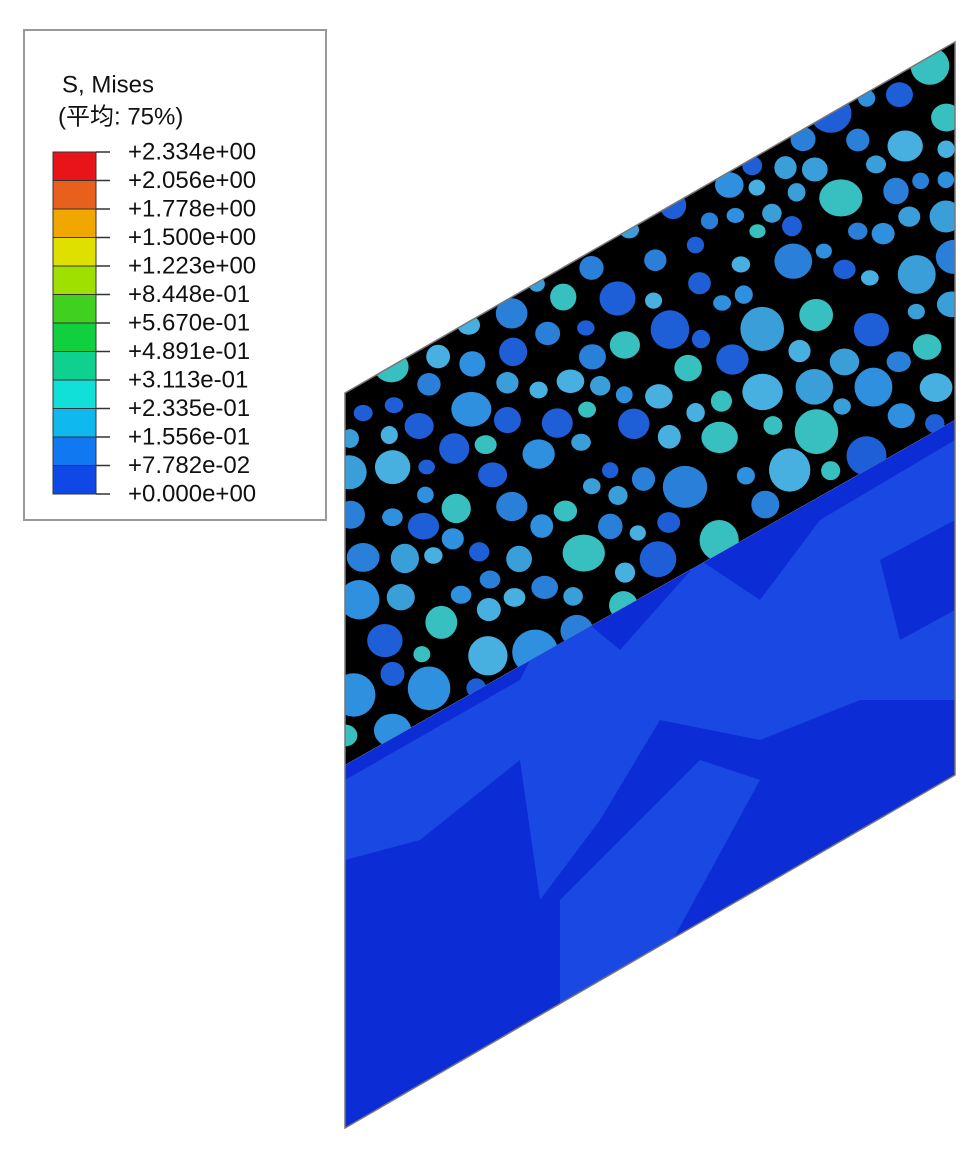 The width and height of the screenshot is (976, 1156). What do you see at coordinates (189, 465) in the screenshot?
I see `legend-label: +7.782e-02` at bounding box center [189, 465].